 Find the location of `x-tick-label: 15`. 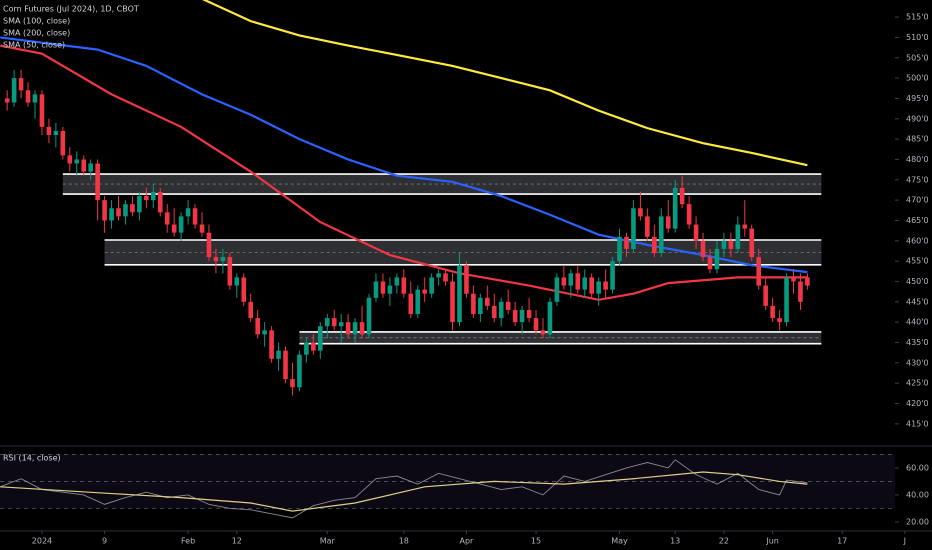

x-tick-label: 15 is located at coordinates (536, 541).